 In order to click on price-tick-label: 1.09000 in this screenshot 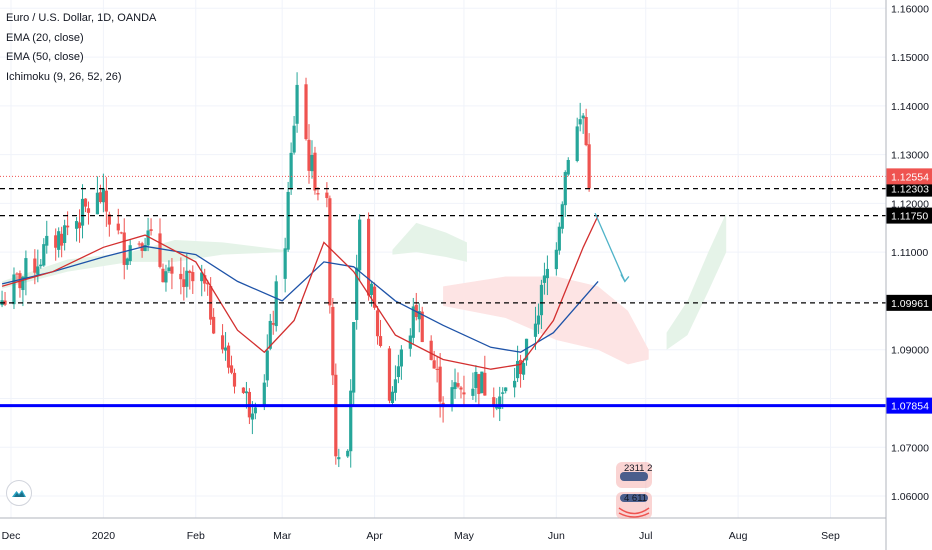, I will do `click(910, 351)`.